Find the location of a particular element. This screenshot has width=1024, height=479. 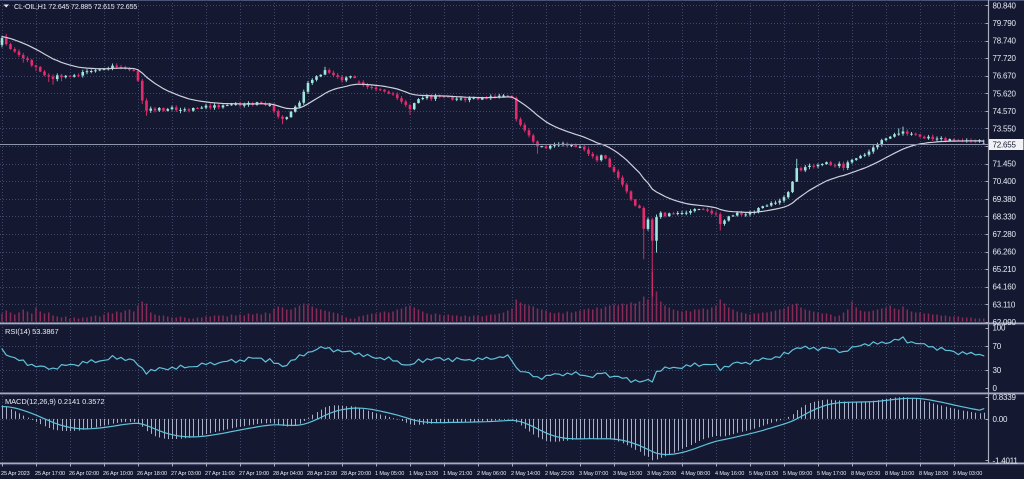

time-axis-label: 3 May 23:00 is located at coordinates (661, 474).